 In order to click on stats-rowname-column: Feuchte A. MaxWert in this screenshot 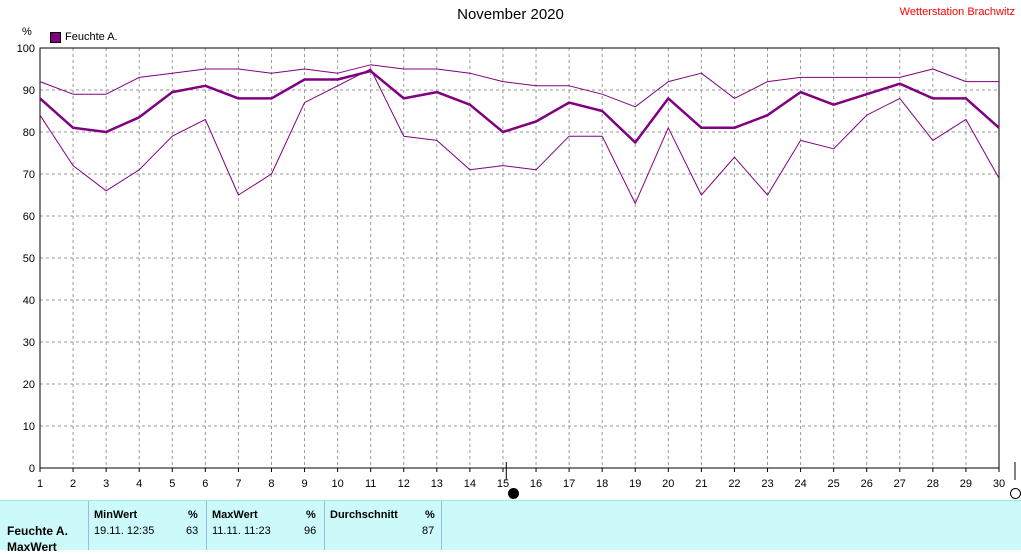, I will do `click(44, 527)`.